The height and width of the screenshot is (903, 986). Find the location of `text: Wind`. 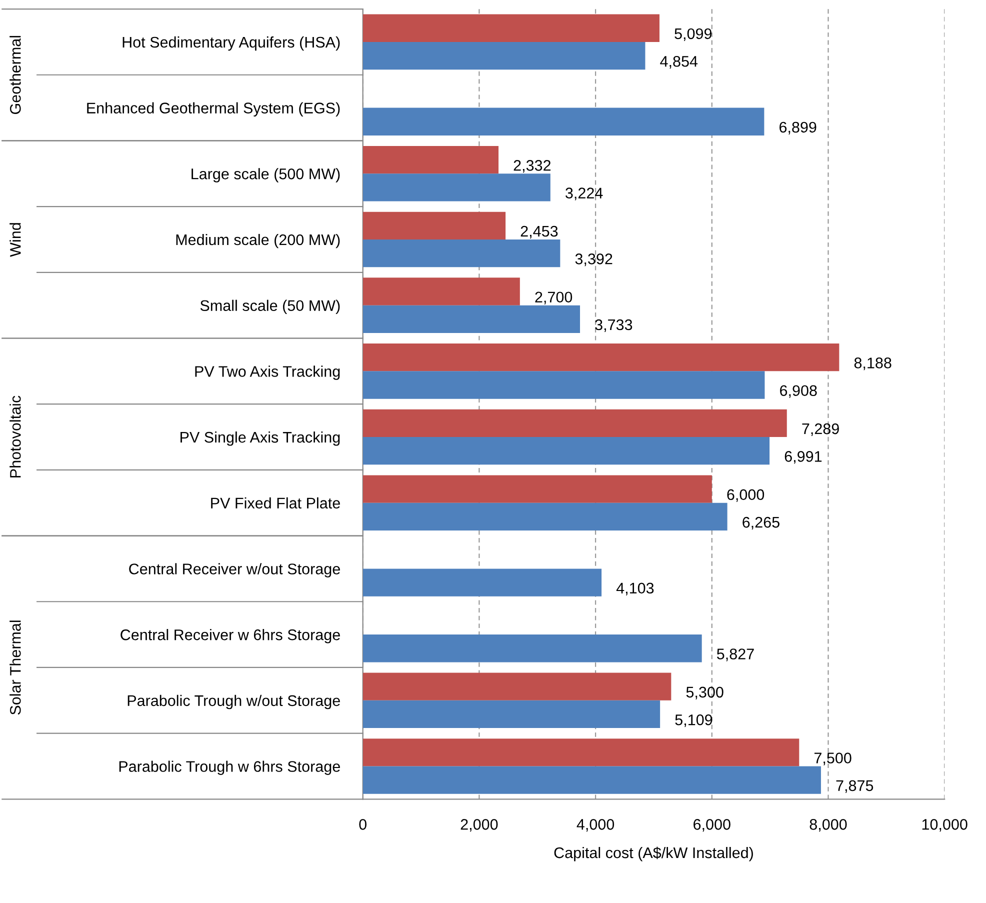

text: Wind is located at coordinates (15, 240).